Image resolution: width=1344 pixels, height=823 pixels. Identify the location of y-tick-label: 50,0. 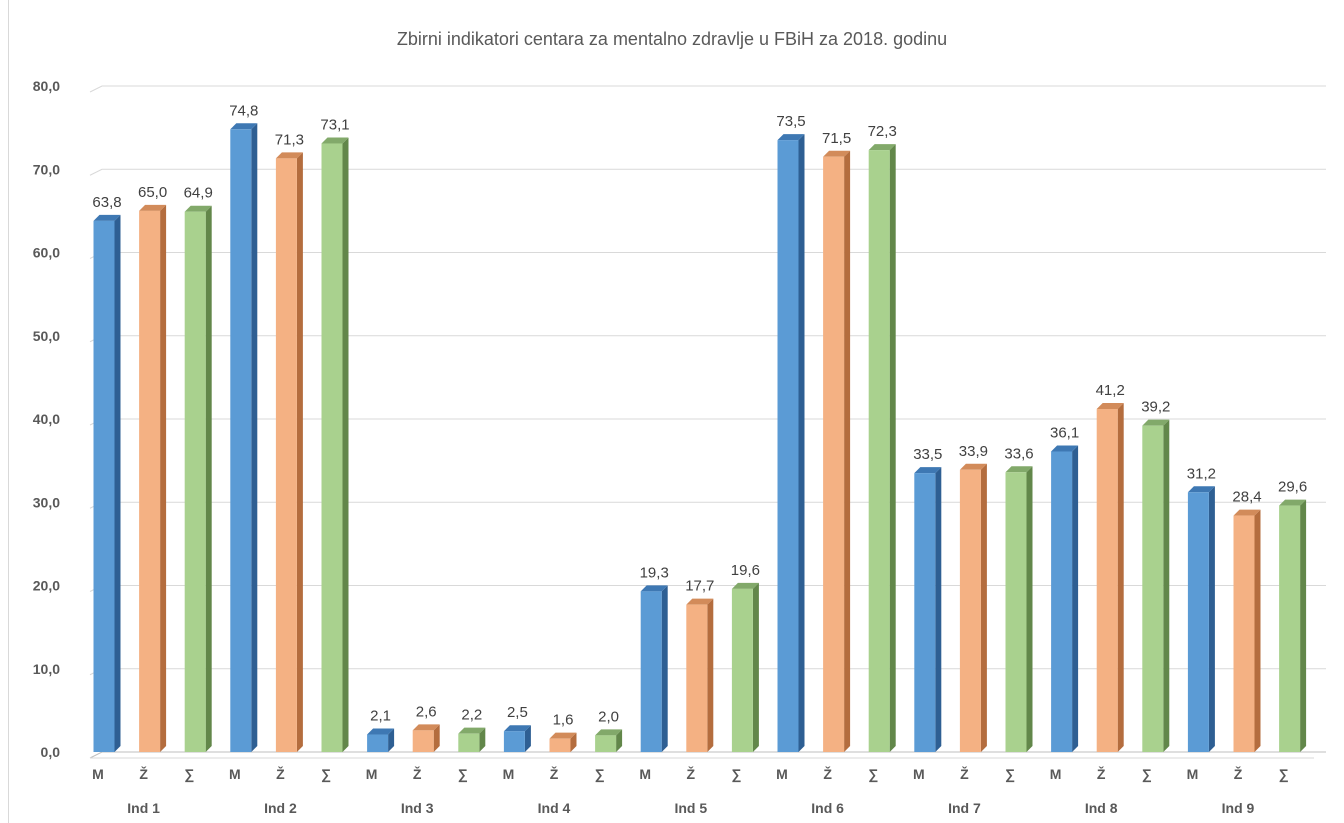
(46, 336).